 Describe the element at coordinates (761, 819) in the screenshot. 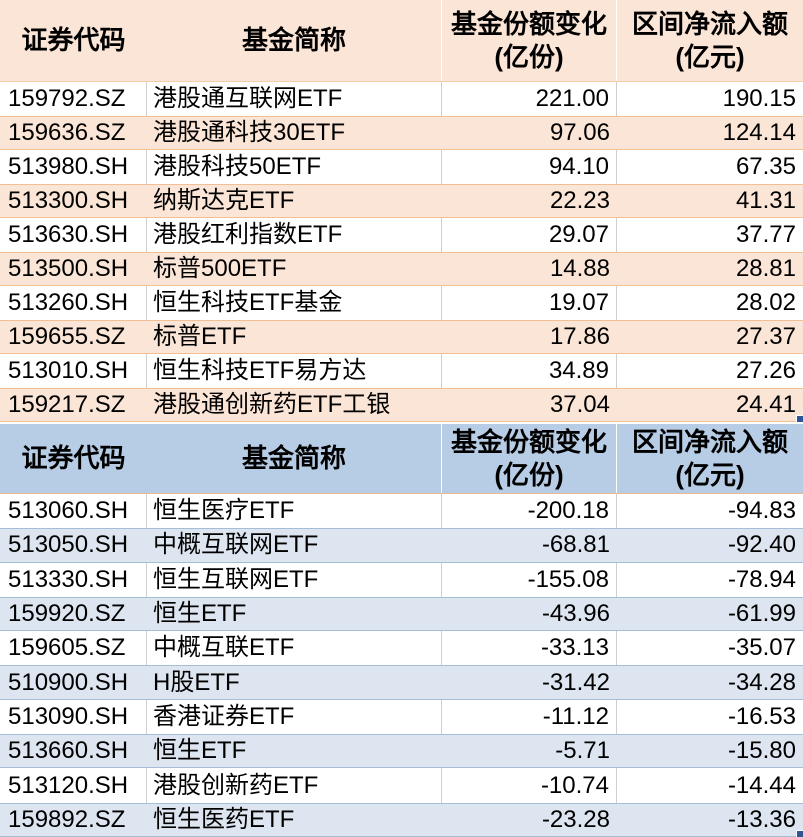

I see `net-flow-cell: -13.36` at that location.